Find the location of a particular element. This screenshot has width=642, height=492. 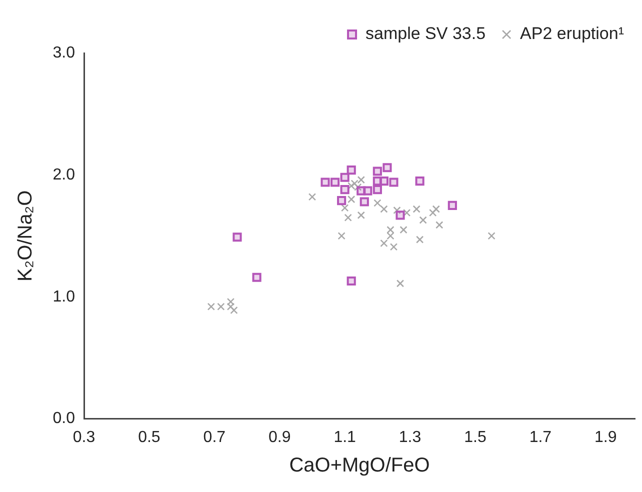

y-tick-label: 2.0 is located at coordinates (64, 175).